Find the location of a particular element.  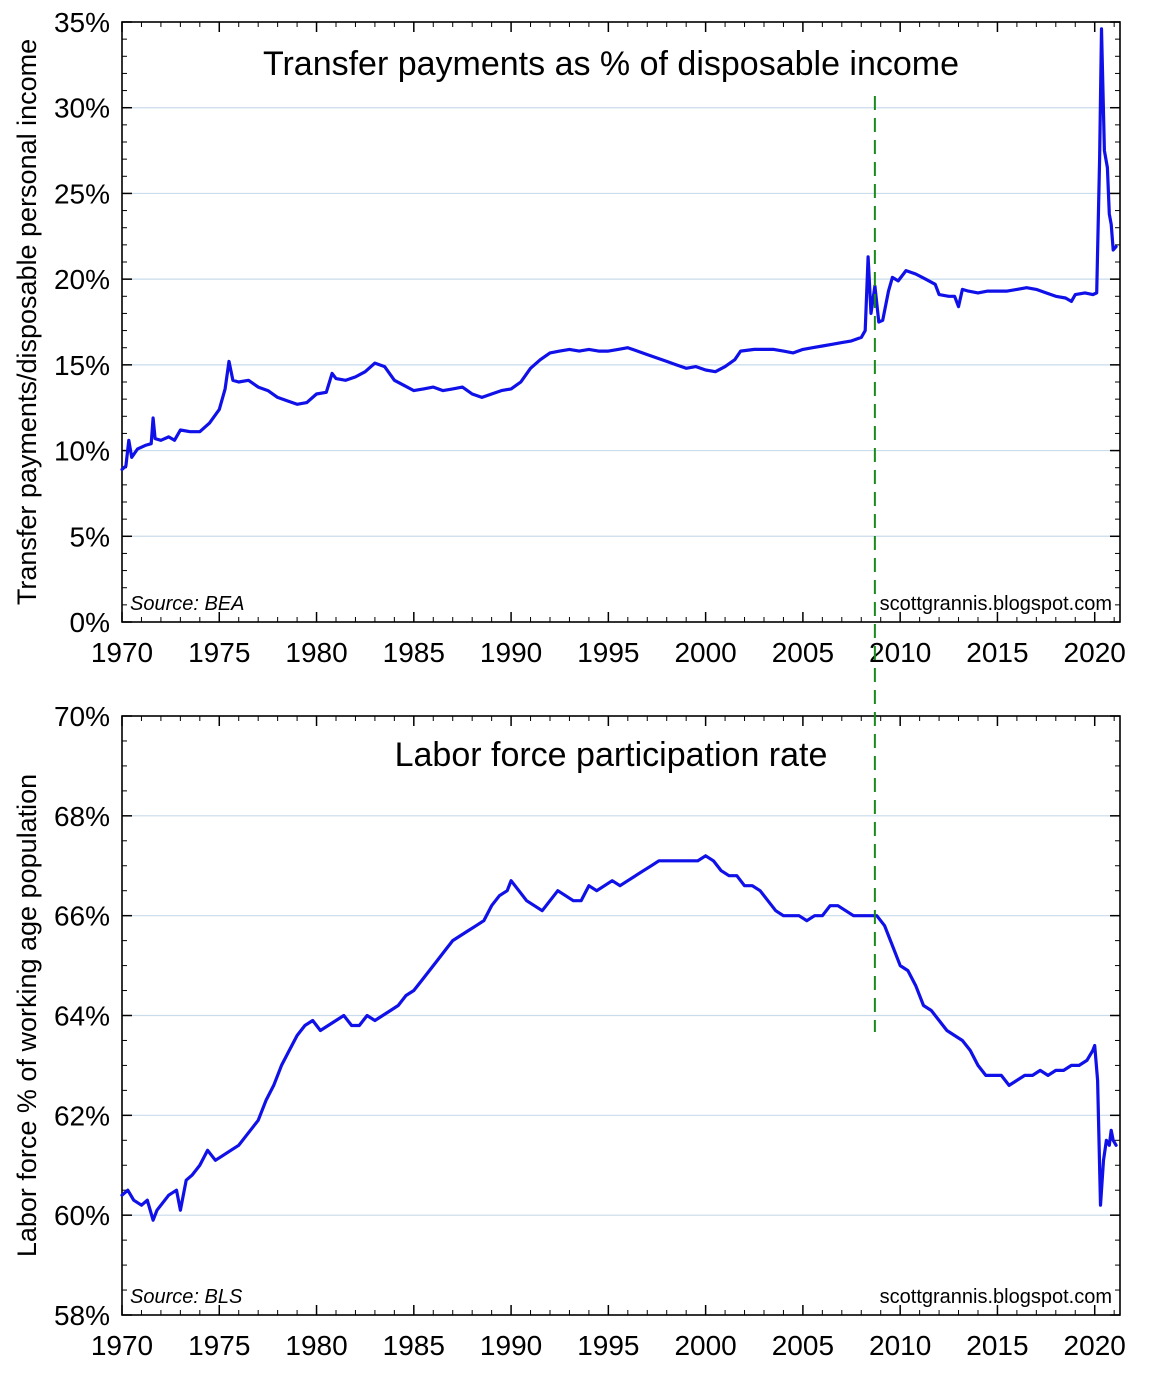

source-note: Source: BEA is located at coordinates (187, 604).